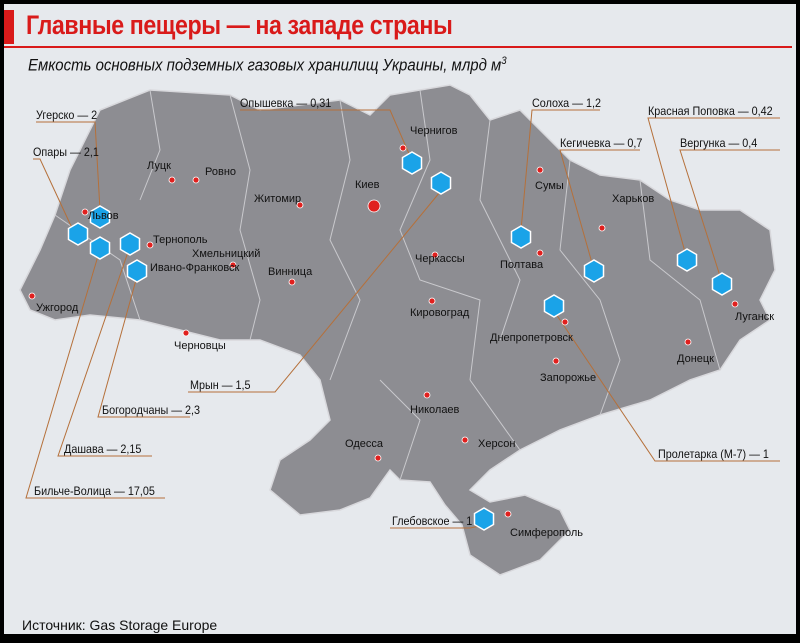  What do you see at coordinates (120, 625) in the screenshot?
I see `source-note: Источник: Gas Storage Europe` at bounding box center [120, 625].